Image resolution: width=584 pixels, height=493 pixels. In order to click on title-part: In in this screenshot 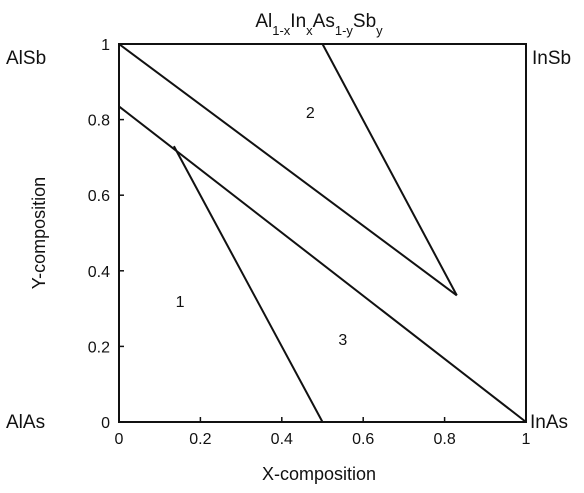, I will do `click(298, 21)`.